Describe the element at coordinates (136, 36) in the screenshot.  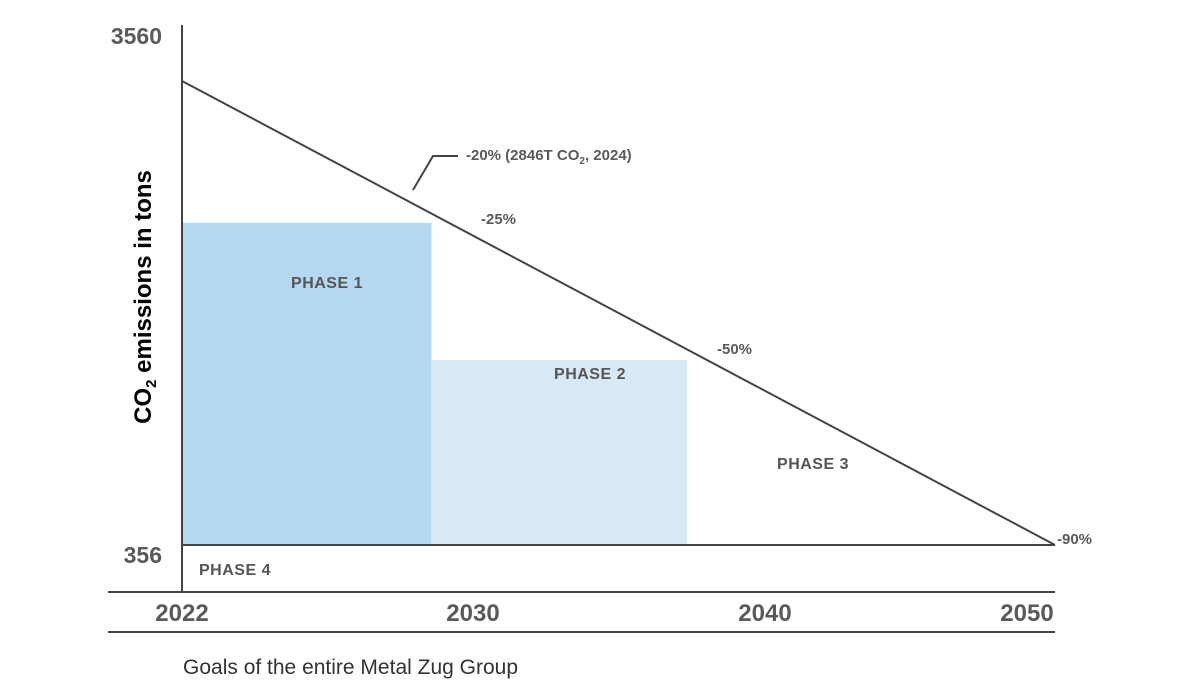
I see `y-tick-label-max: 3560` at that location.